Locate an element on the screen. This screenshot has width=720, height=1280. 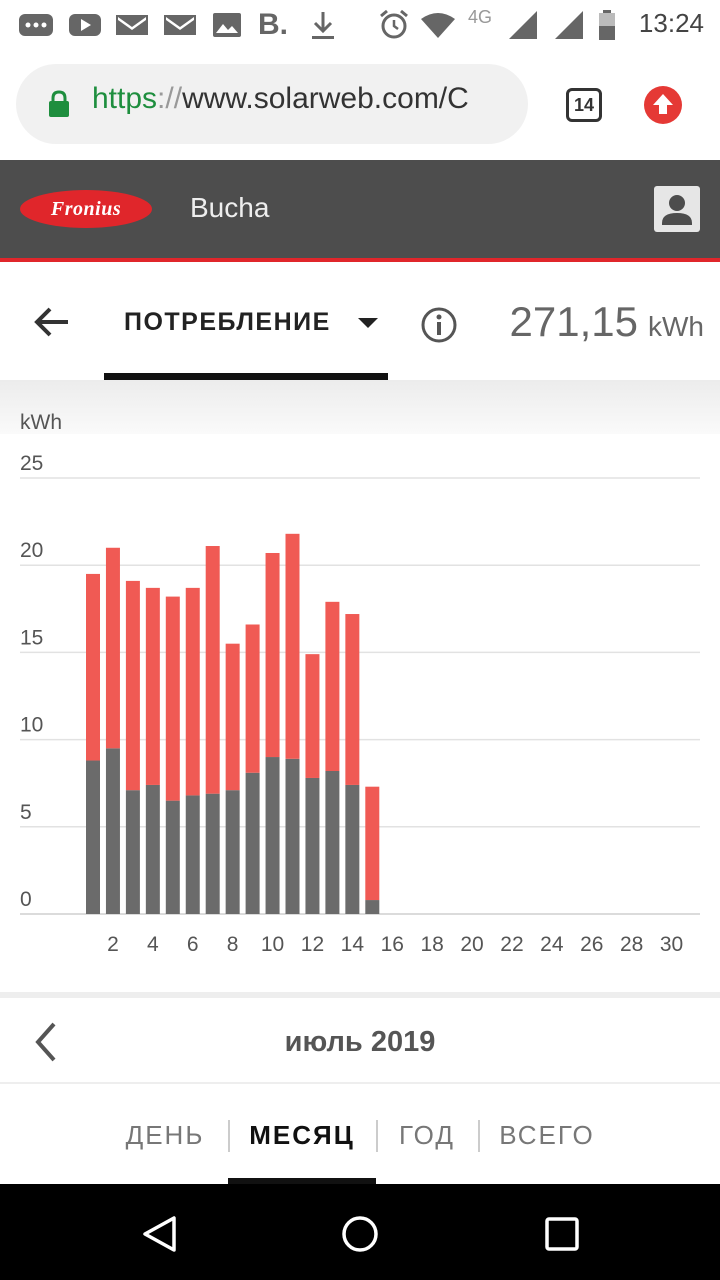
youtube-icon is located at coordinates (85, 25).